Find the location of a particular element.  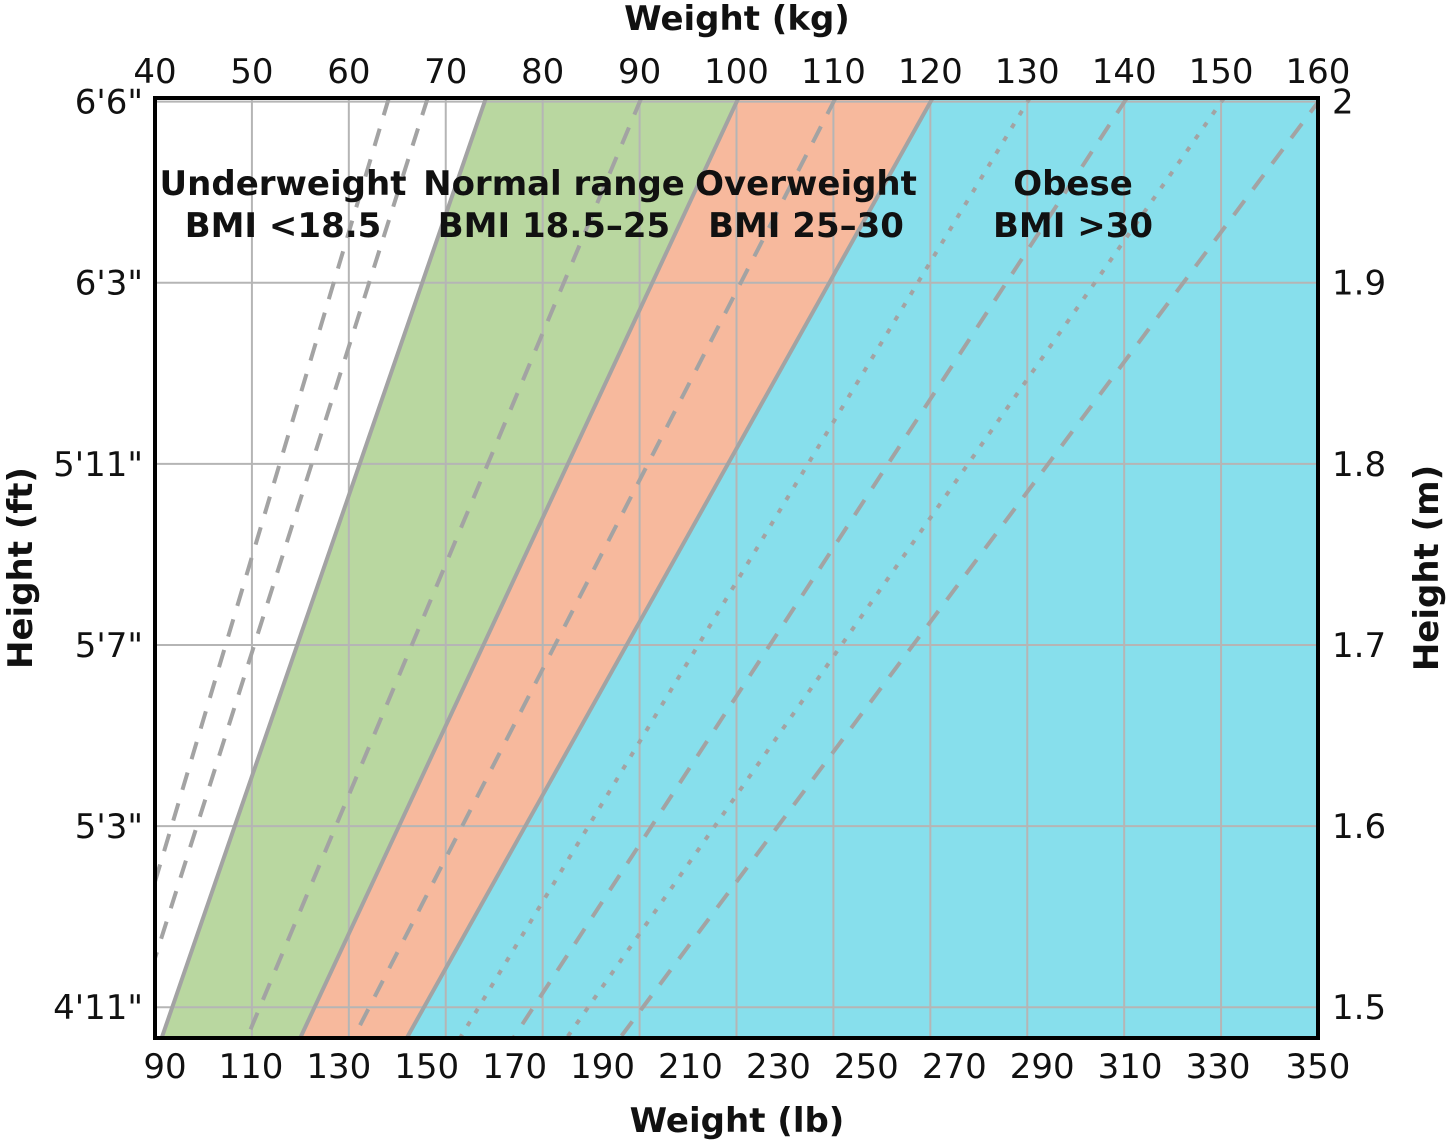

kg-tick-label: 40 is located at coordinates (154, 72).